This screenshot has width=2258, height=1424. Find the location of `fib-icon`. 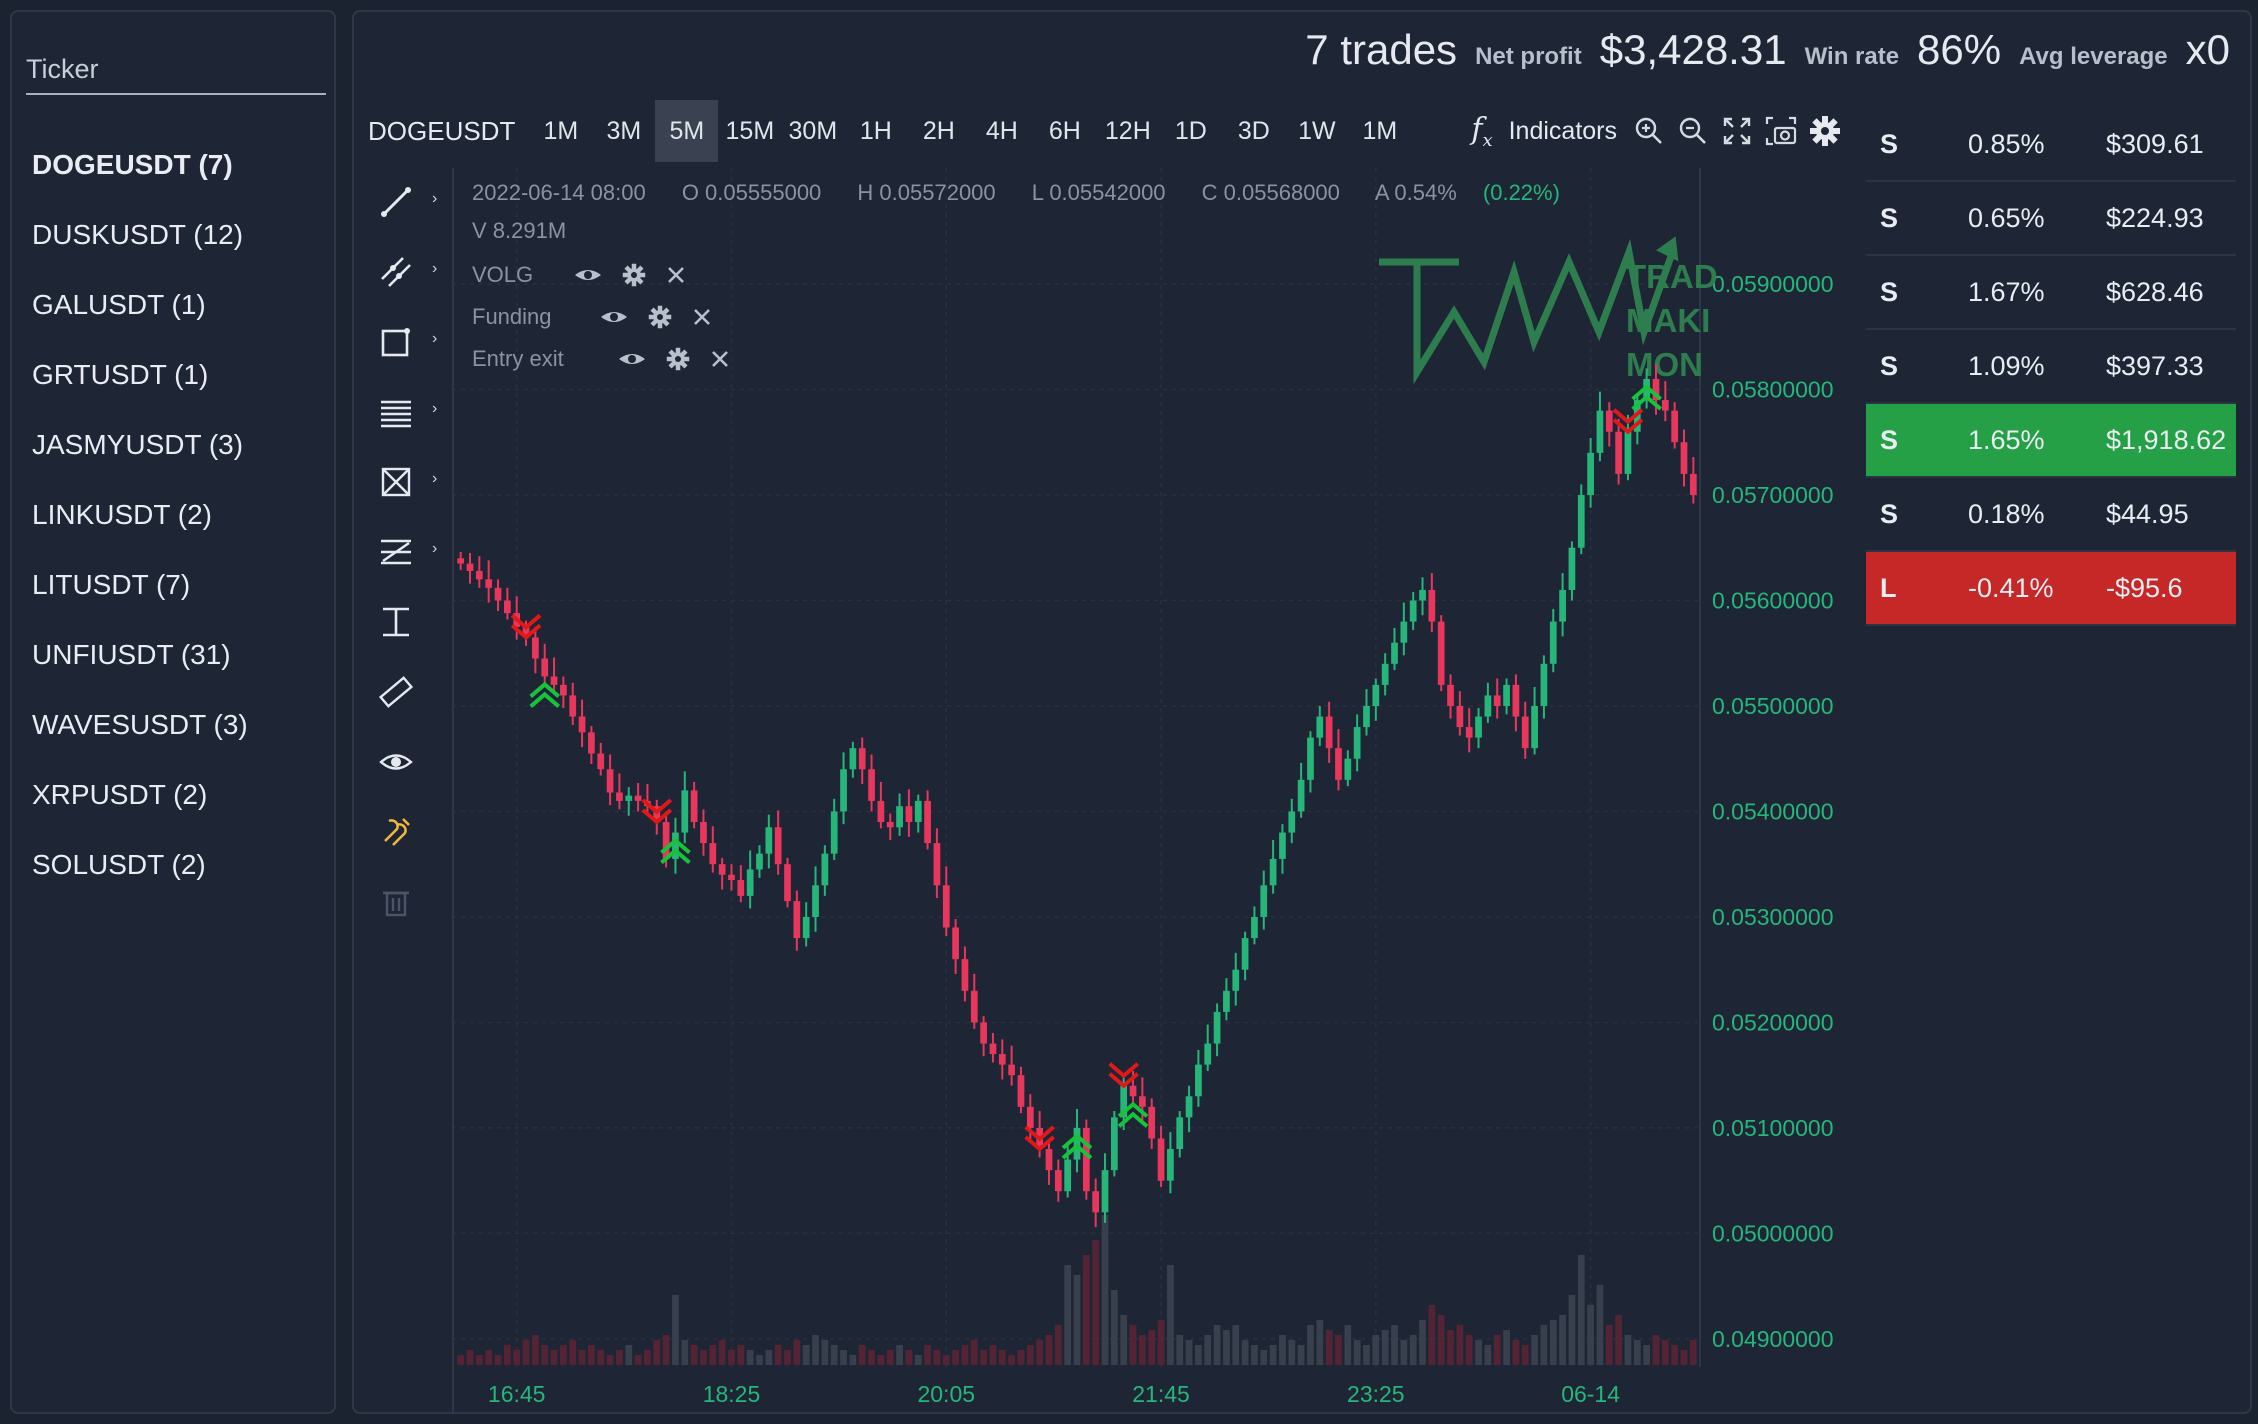

fib-icon is located at coordinates (396, 552).